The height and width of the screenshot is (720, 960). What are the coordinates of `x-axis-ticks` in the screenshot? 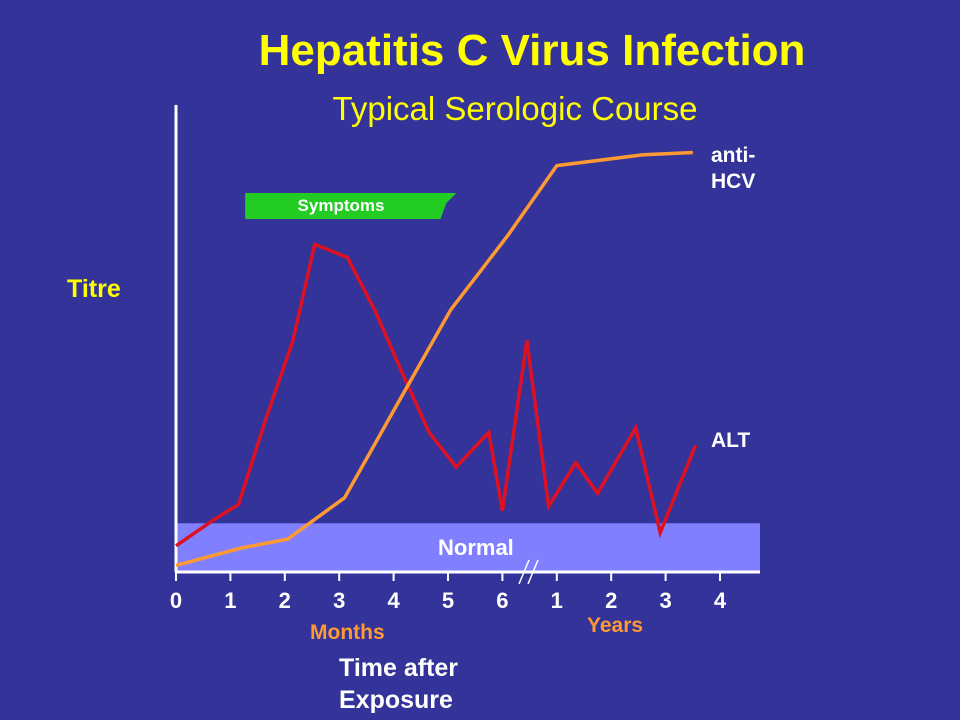 It's located at (448, 576).